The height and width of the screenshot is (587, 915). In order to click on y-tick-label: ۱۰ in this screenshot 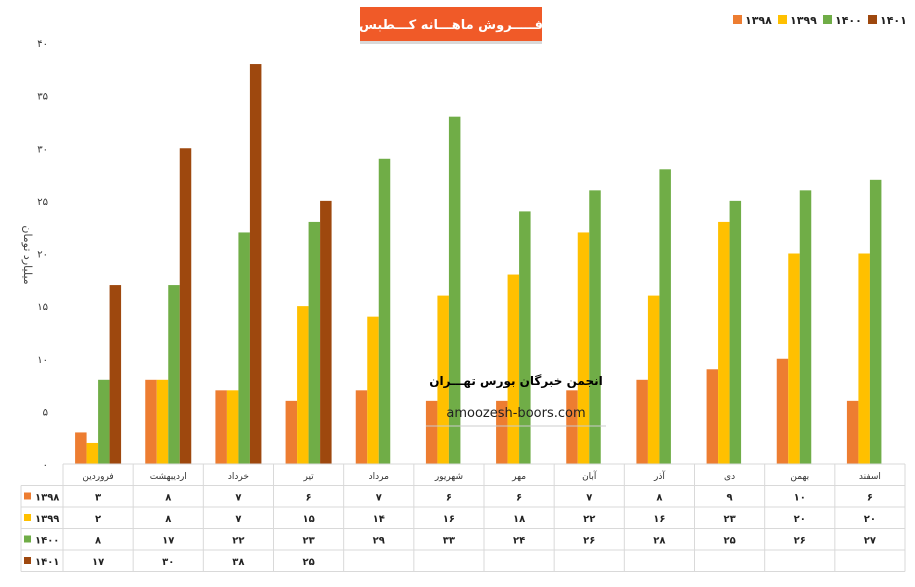, I will do `click(42, 360)`.